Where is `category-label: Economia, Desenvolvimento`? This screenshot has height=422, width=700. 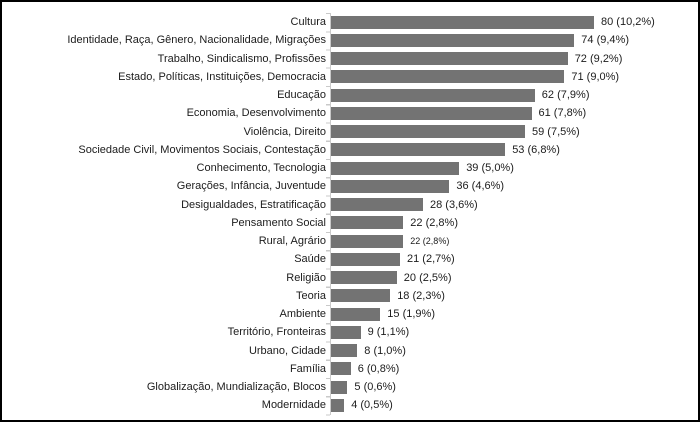
category-label: Economia, Desenvolvimento is located at coordinates (256, 113).